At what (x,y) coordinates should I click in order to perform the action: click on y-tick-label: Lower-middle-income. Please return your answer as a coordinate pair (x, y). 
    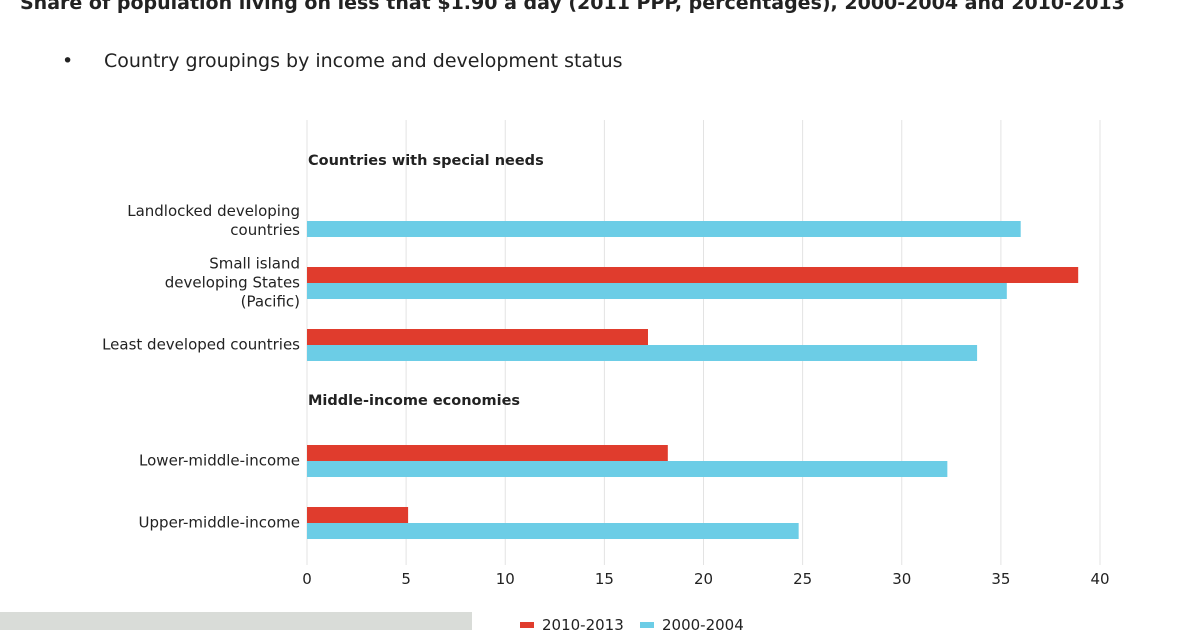
    Looking at the image, I should click on (219, 460).